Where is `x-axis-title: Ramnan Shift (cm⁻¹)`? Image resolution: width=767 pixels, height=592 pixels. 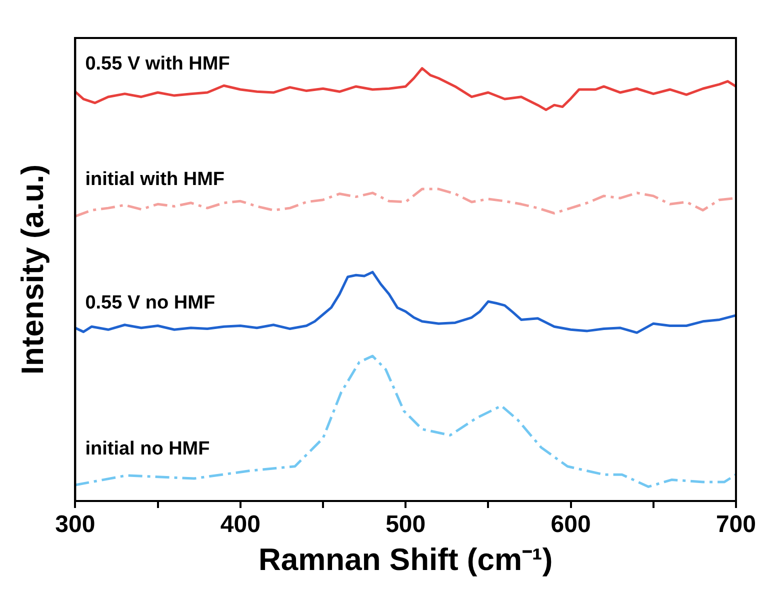
x-axis-title: Ramnan Shift (cm⁻¹) is located at coordinates (405, 559).